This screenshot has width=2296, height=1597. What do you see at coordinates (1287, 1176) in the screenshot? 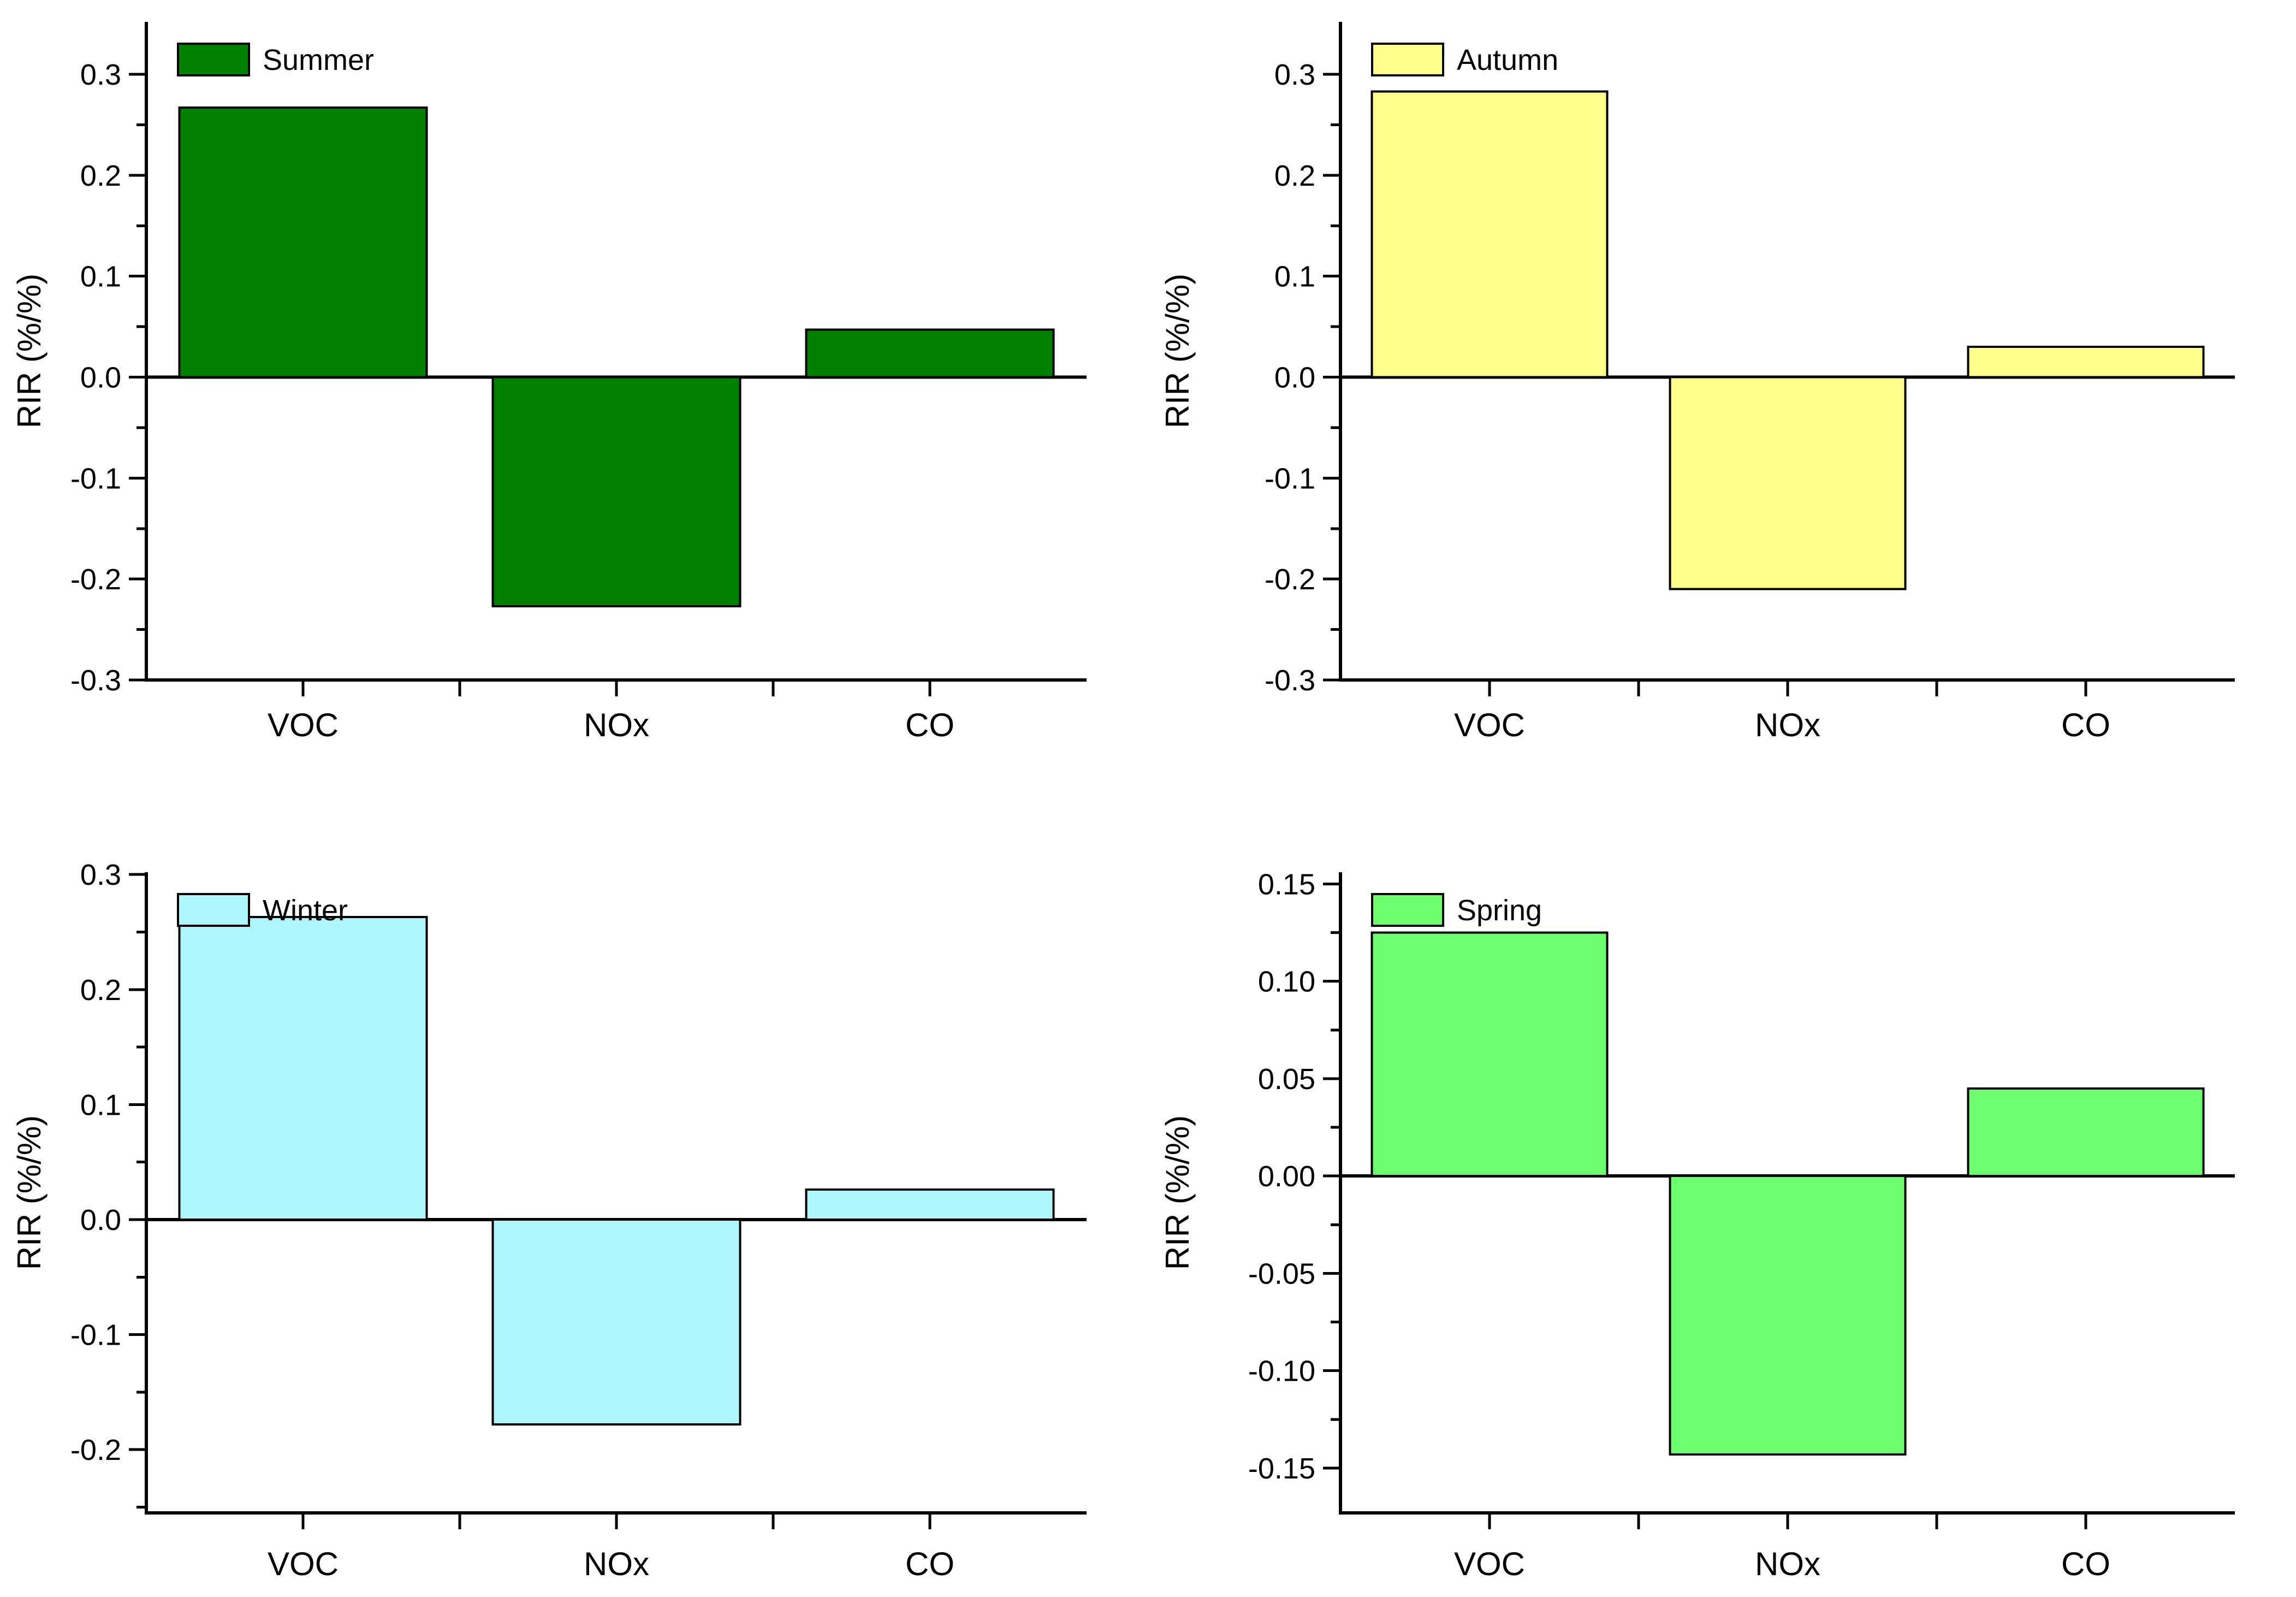
I see `y-tick-label: 0.00` at bounding box center [1287, 1176].